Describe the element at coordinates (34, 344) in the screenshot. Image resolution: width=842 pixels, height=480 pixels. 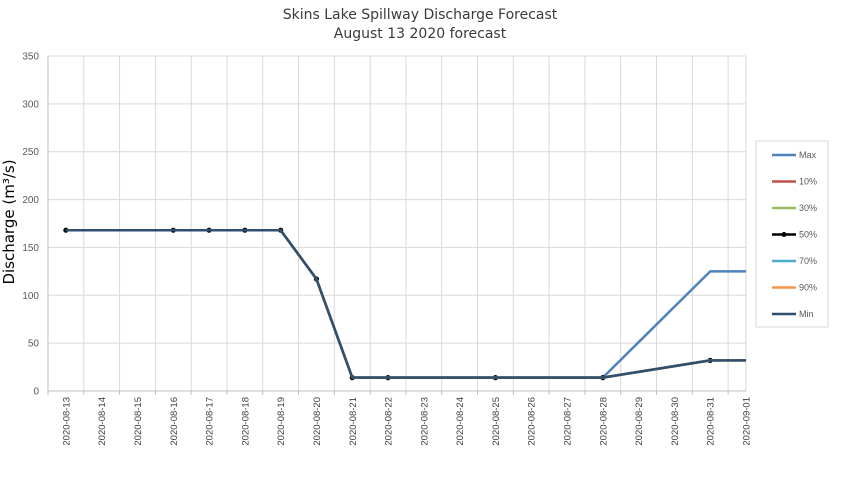
I see `y-tick-label: 50` at that location.